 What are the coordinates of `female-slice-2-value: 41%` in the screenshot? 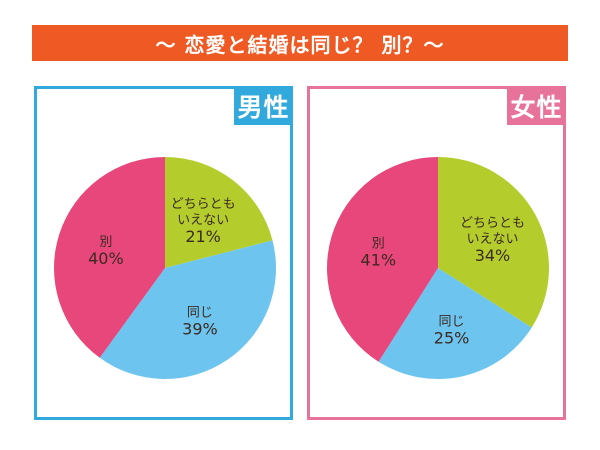 It's located at (379, 260).